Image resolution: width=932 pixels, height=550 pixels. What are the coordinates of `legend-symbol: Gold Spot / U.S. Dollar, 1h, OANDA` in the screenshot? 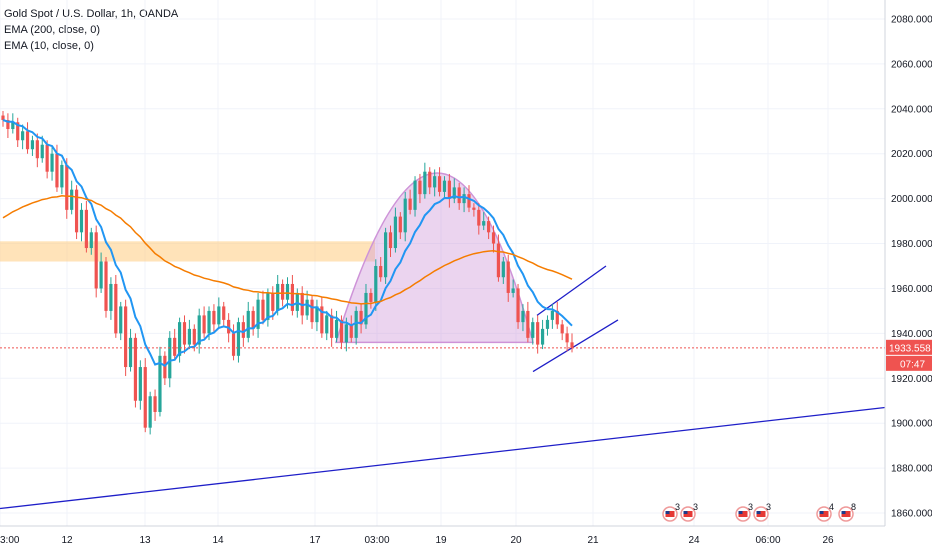 It's located at (91, 14).